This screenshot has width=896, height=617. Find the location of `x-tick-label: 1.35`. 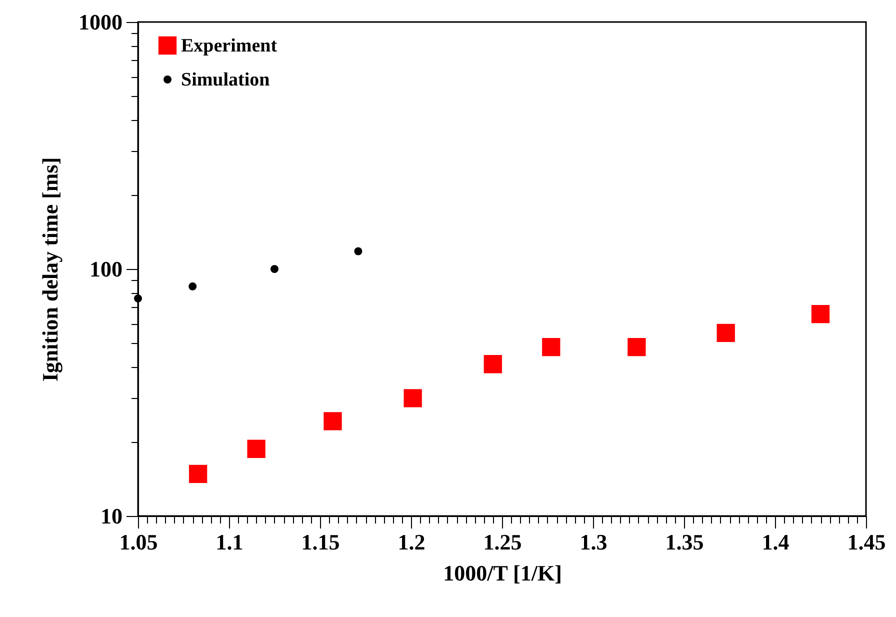

x-tick-label: 1.35 is located at coordinates (684, 542).